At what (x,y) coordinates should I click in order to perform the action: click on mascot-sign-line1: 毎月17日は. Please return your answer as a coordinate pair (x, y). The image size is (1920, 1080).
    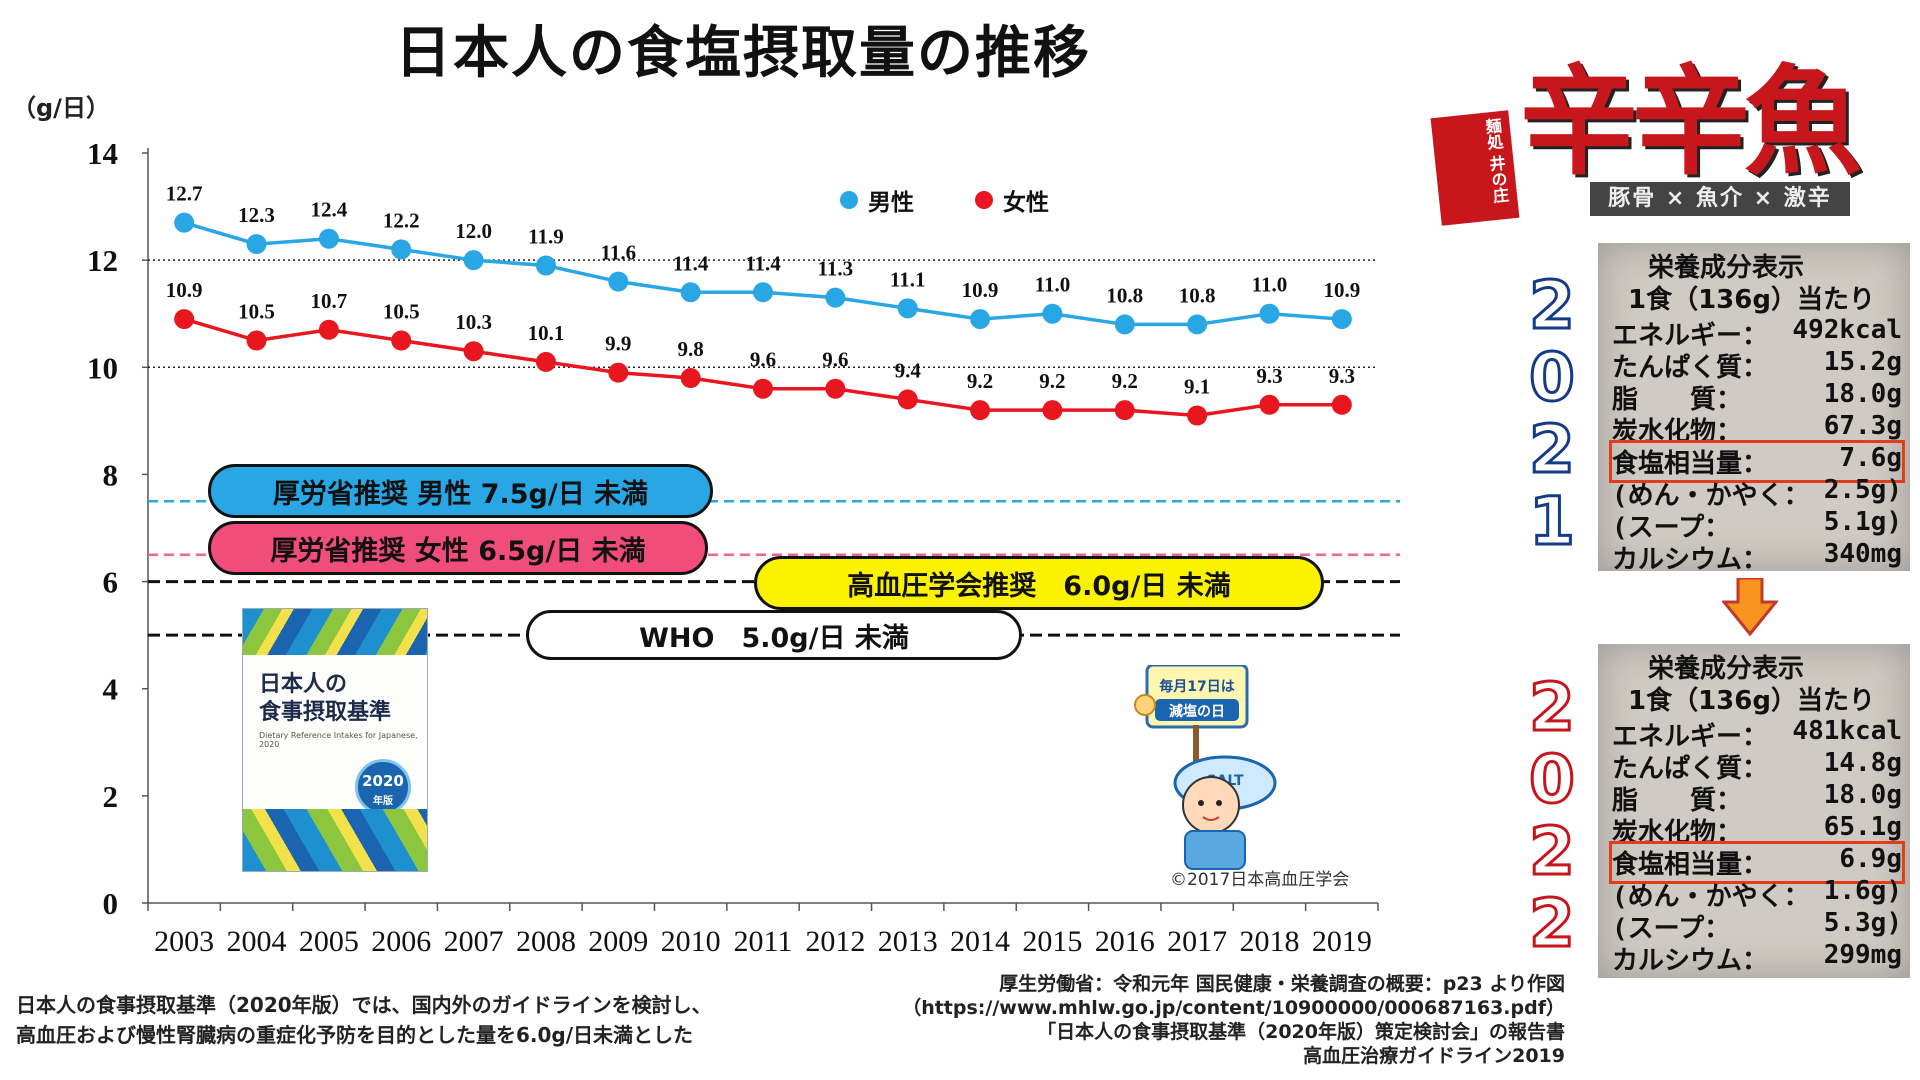
    Looking at the image, I should click on (1196, 686).